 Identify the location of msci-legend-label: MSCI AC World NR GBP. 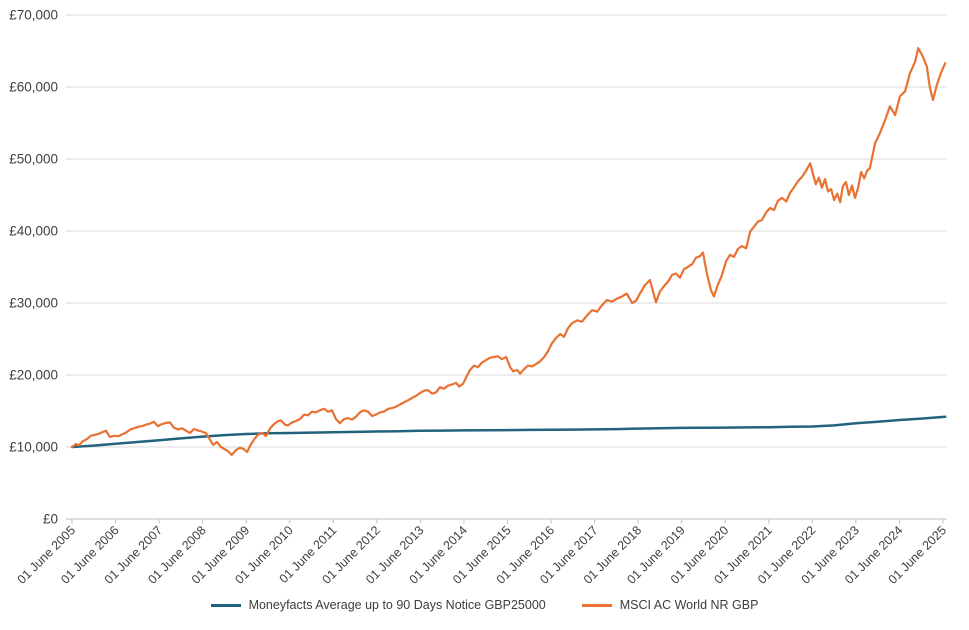
(689, 605).